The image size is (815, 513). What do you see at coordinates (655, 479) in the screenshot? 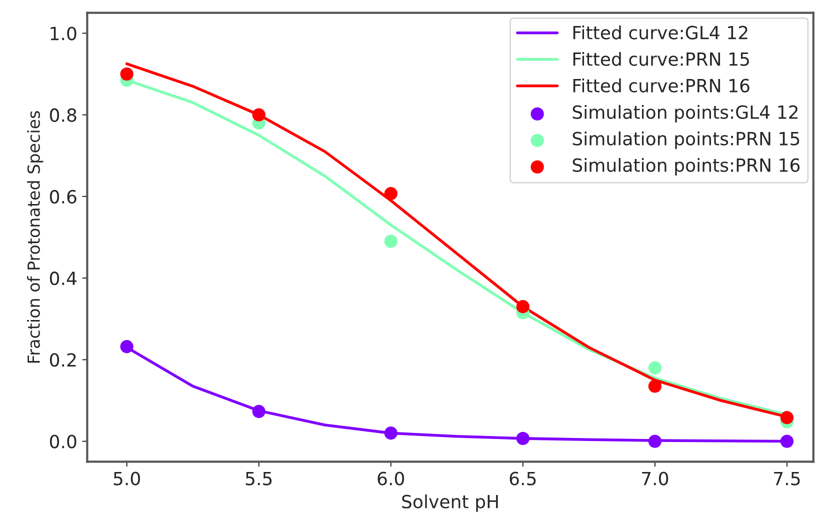
I see `x-tick-label: 7.0` at bounding box center [655, 479].